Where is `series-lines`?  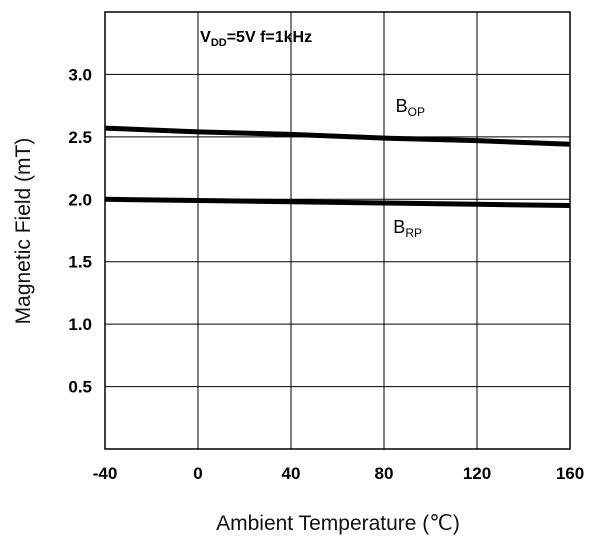 series-lines is located at coordinates (337, 166).